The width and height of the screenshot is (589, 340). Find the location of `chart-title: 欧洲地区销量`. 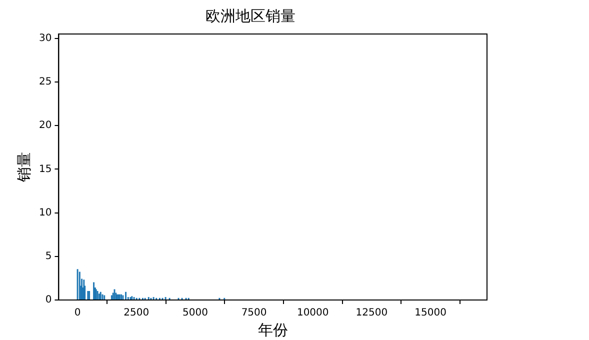

chart-title: 欧洲地区销量 is located at coordinates (251, 15).